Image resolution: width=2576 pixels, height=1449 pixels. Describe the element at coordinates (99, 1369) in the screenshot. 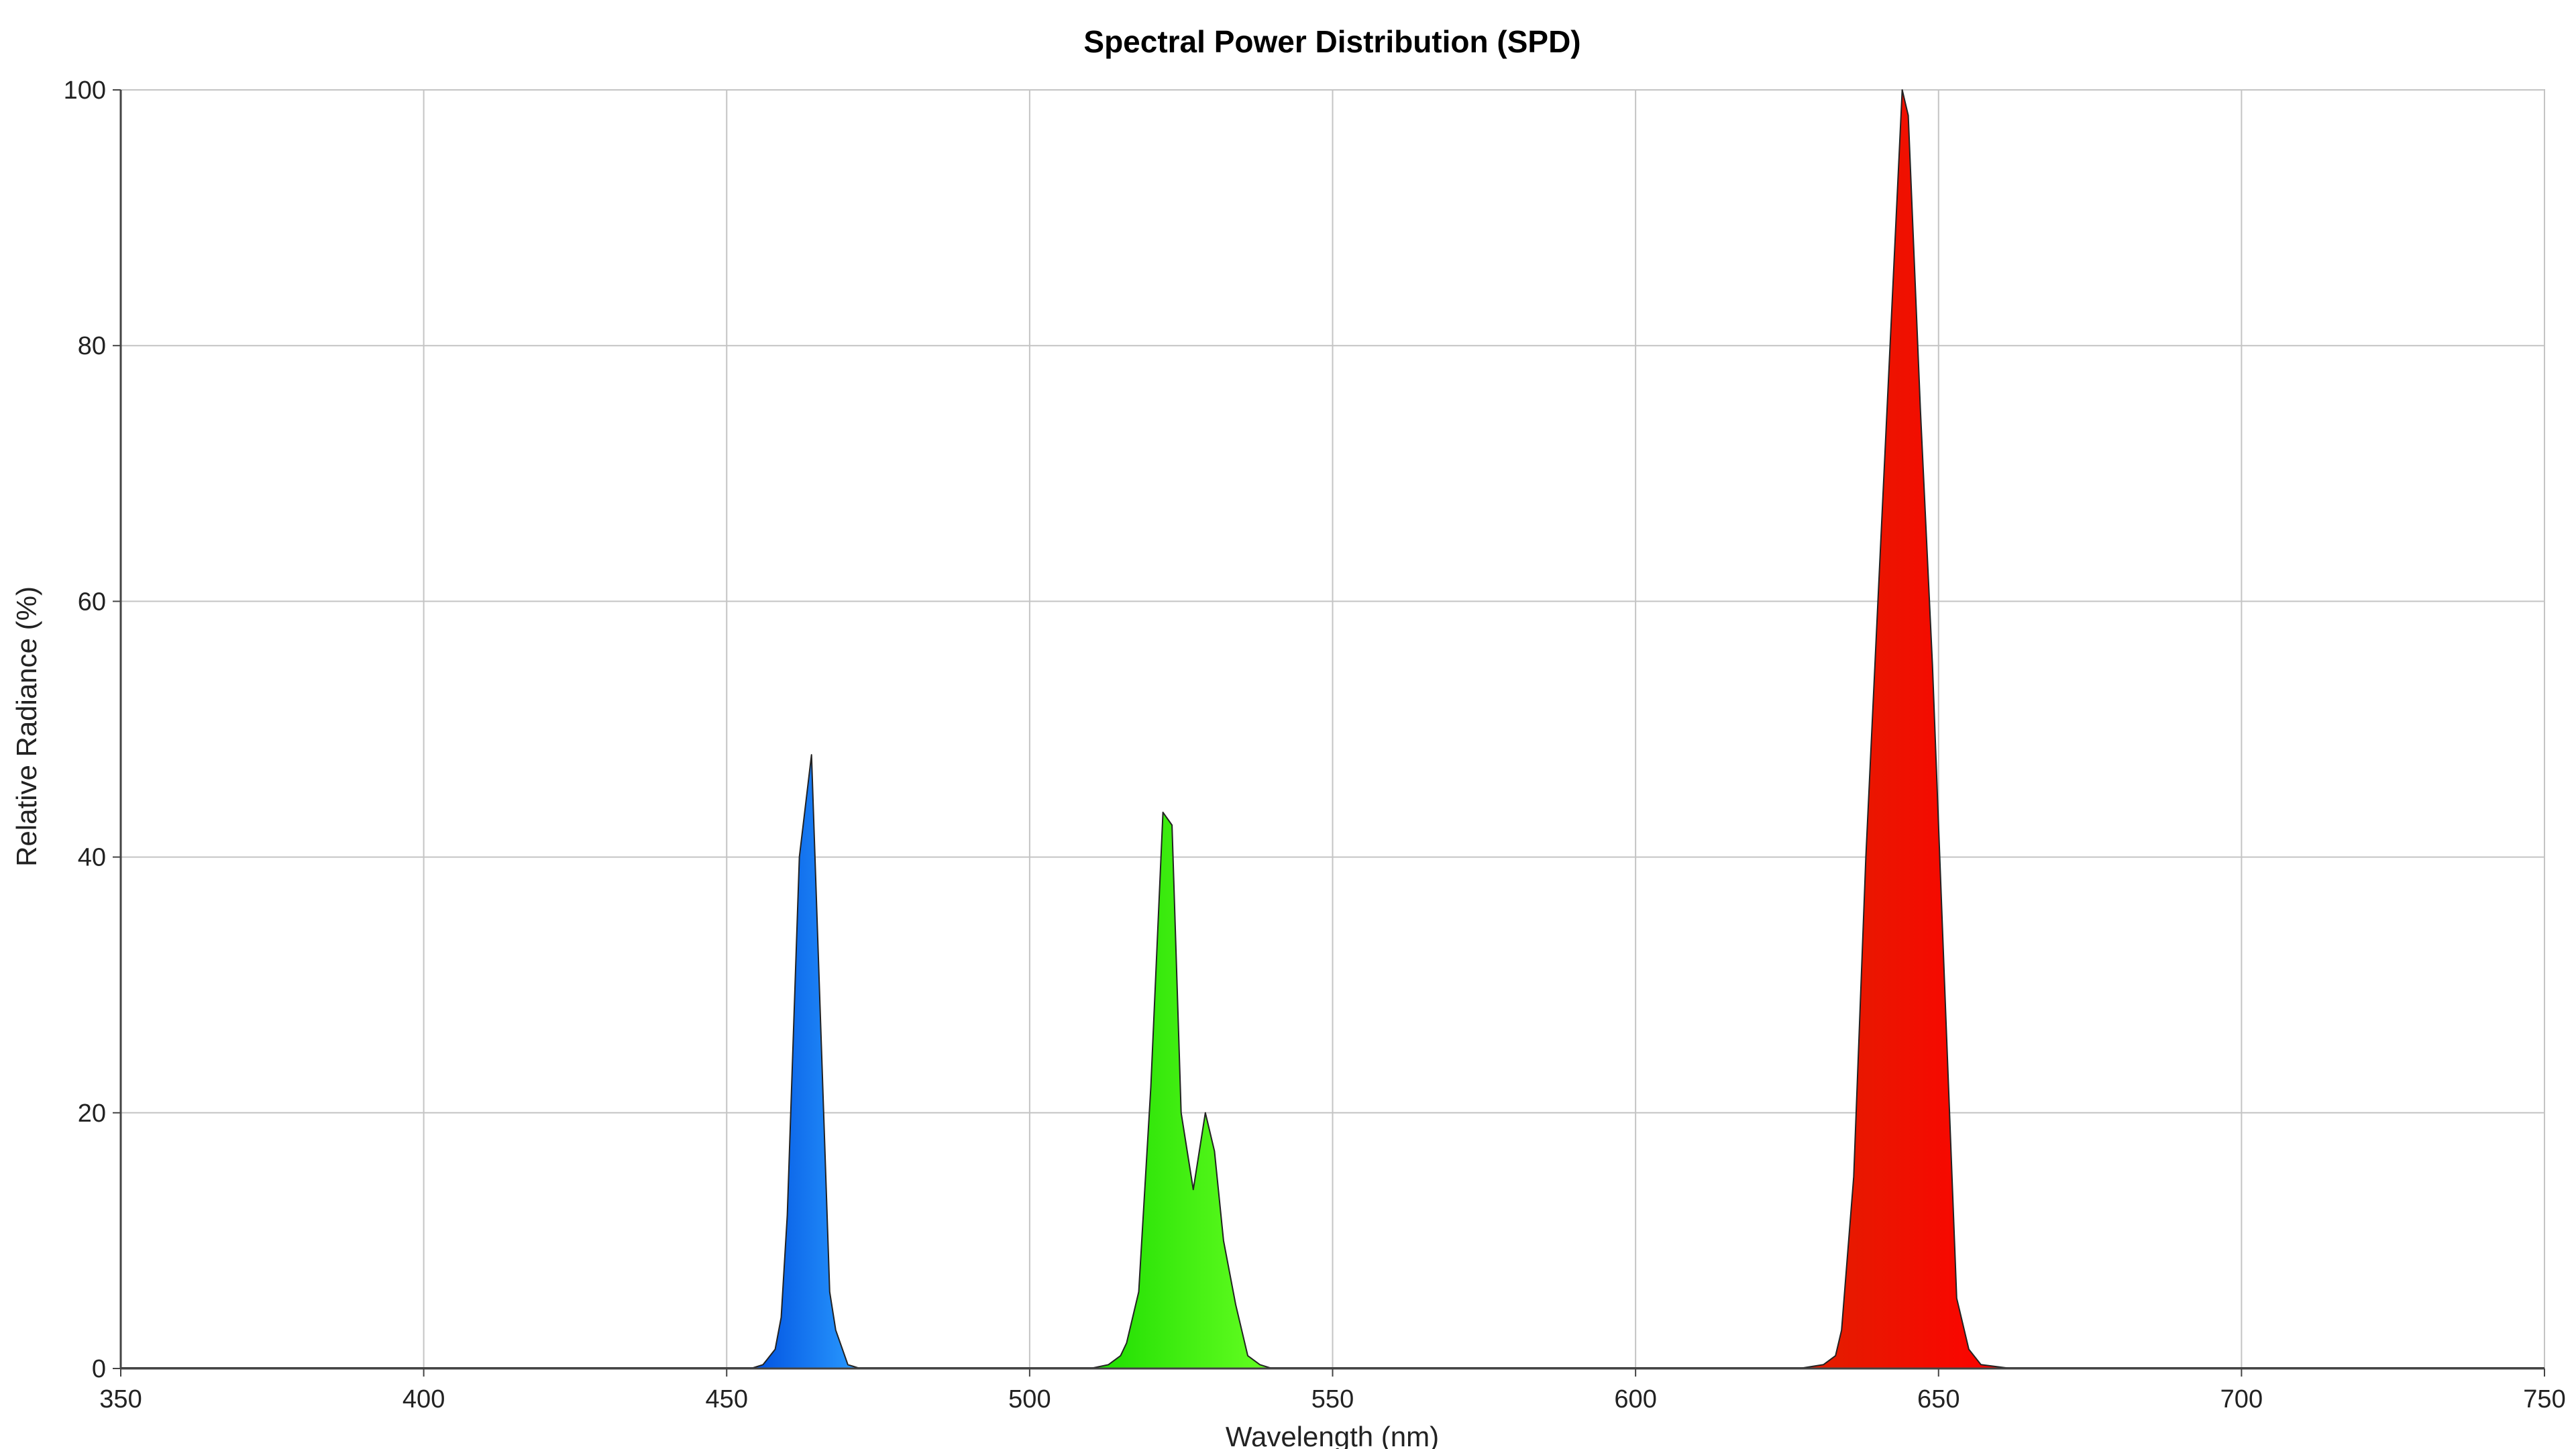

I see `y-tick-label: 0` at that location.